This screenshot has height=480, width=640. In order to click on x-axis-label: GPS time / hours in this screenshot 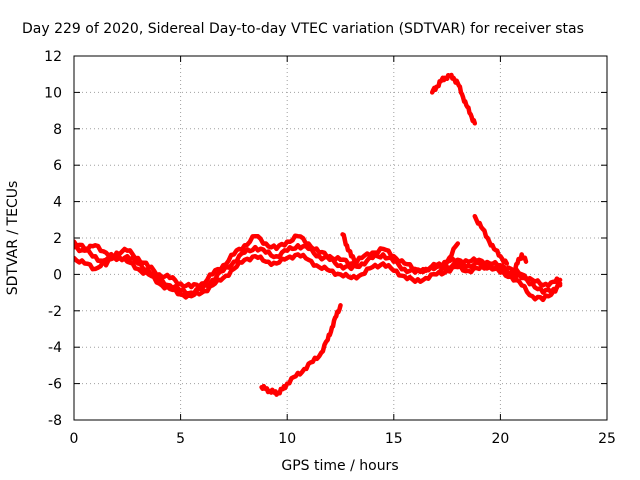, I will do `click(339, 466)`.